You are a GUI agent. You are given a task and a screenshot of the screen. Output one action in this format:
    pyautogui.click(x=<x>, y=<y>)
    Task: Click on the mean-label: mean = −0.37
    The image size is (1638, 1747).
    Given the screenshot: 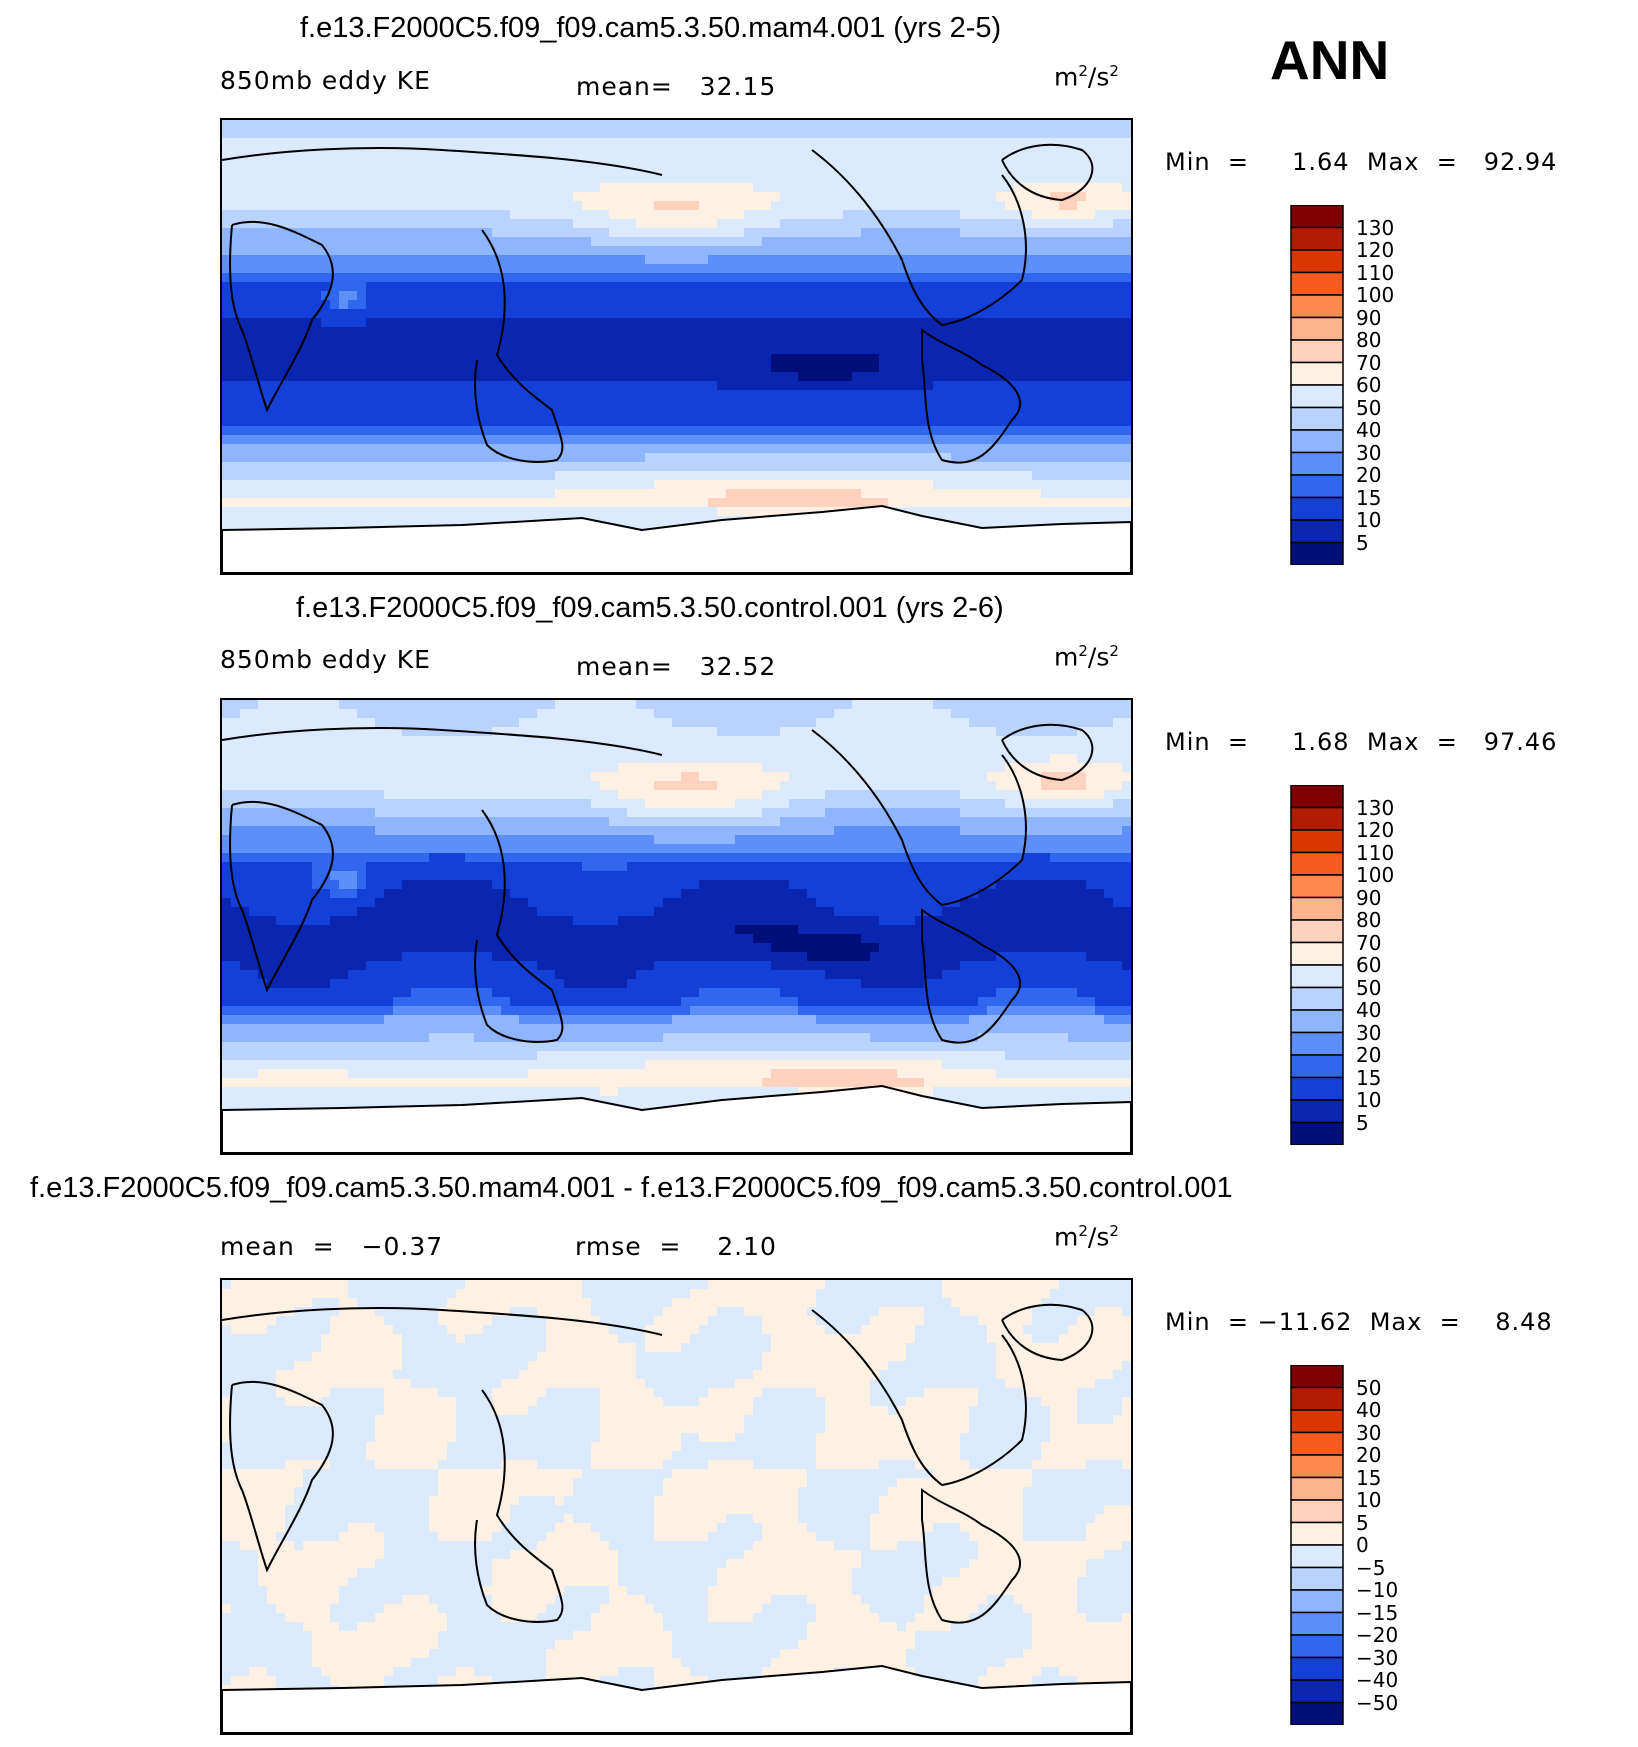 What is the action you would take?
    pyautogui.click(x=332, y=1246)
    